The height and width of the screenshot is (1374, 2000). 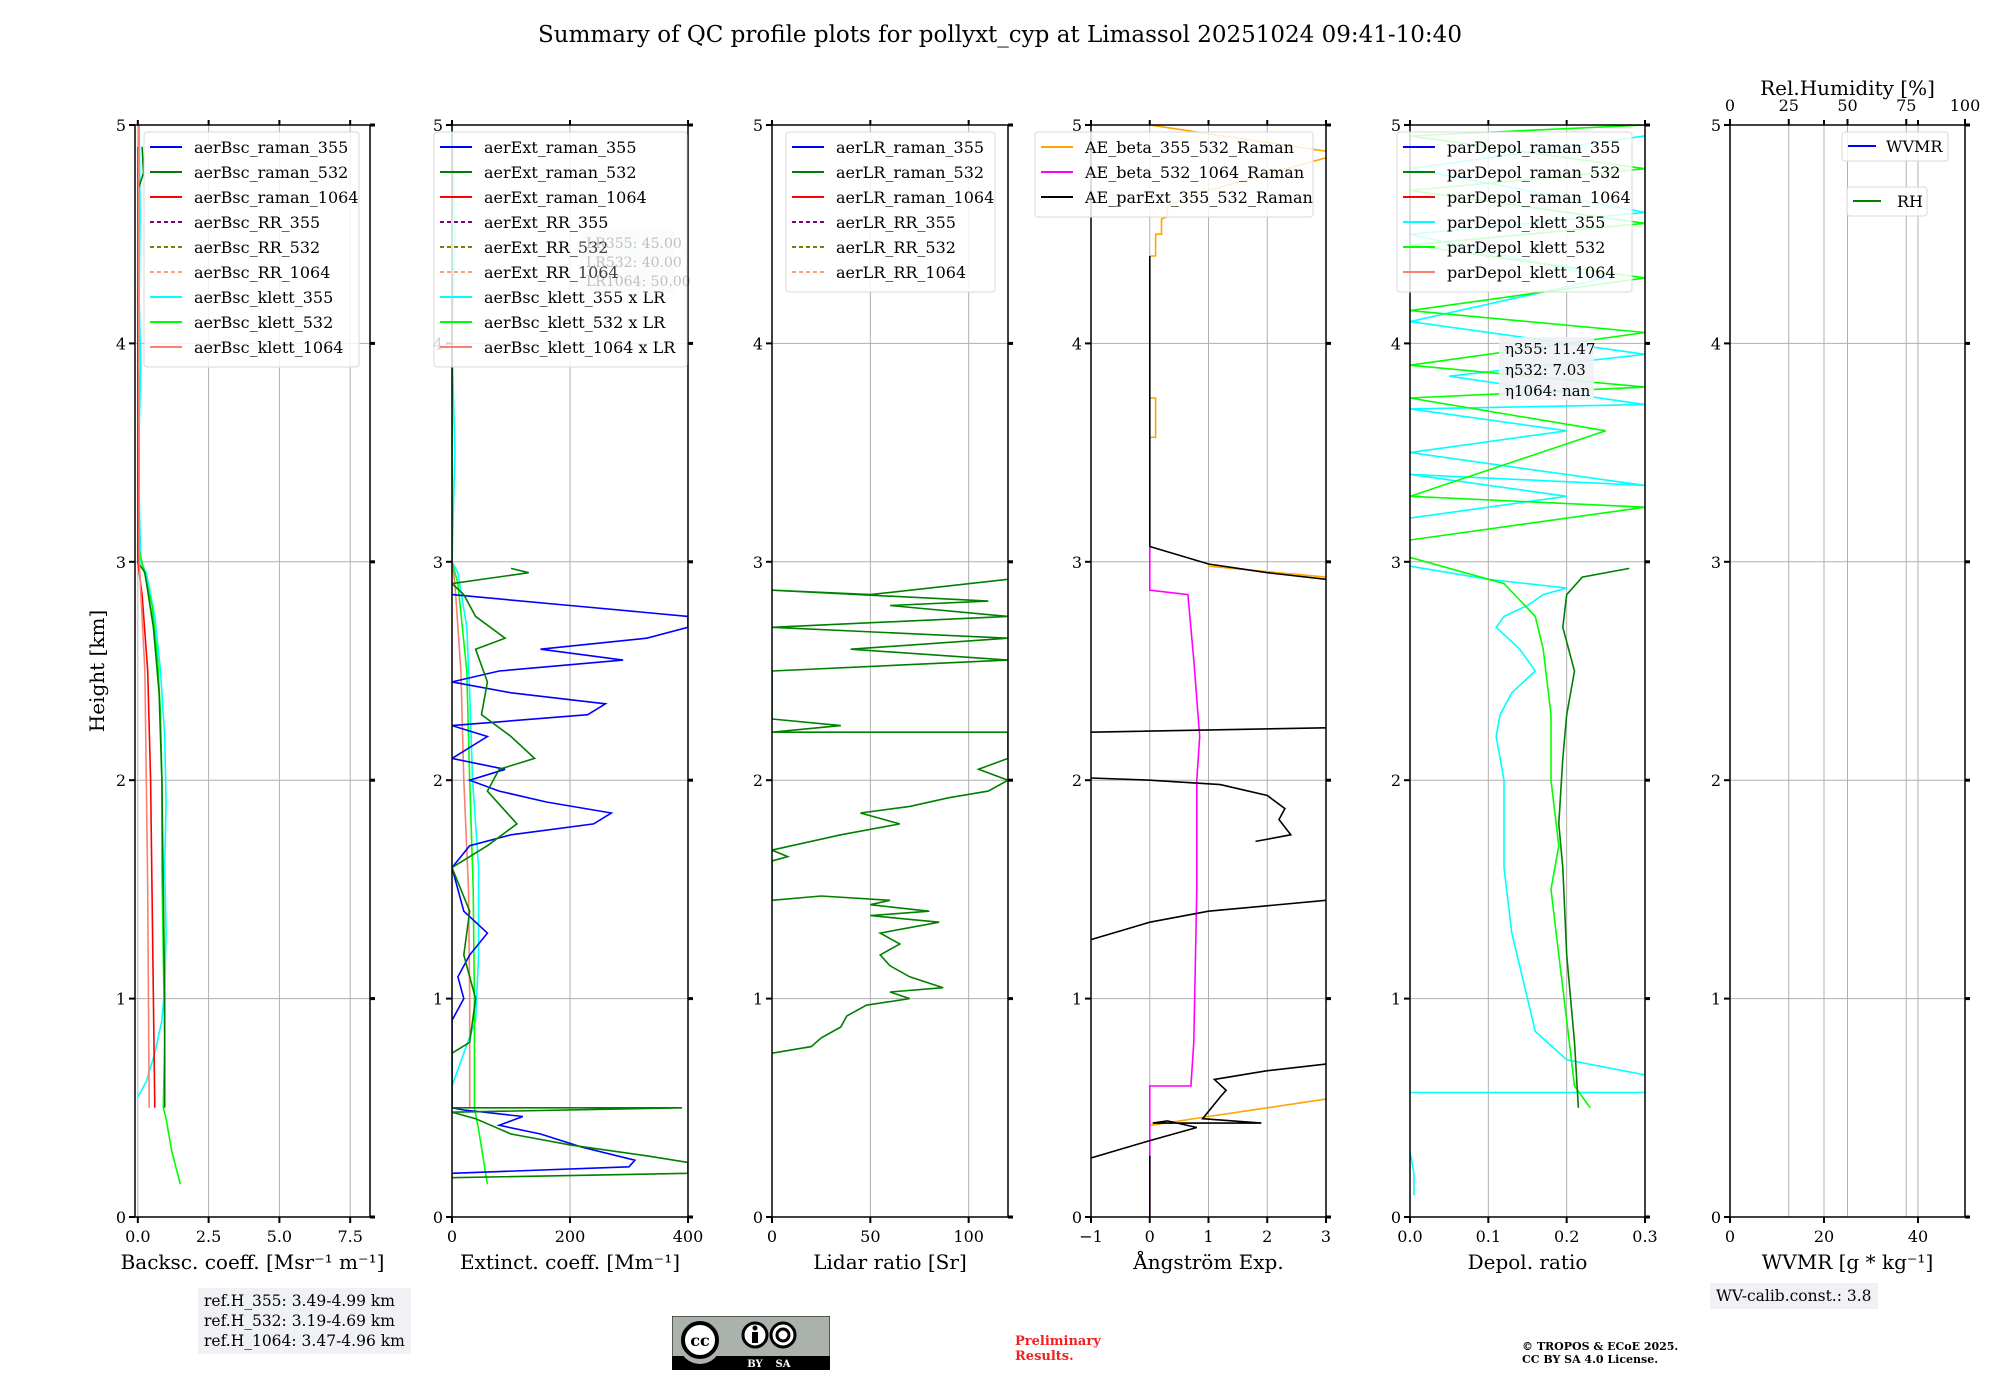 What do you see at coordinates (208, 1236) in the screenshot?
I see `x-tick-label: 2.5` at bounding box center [208, 1236].